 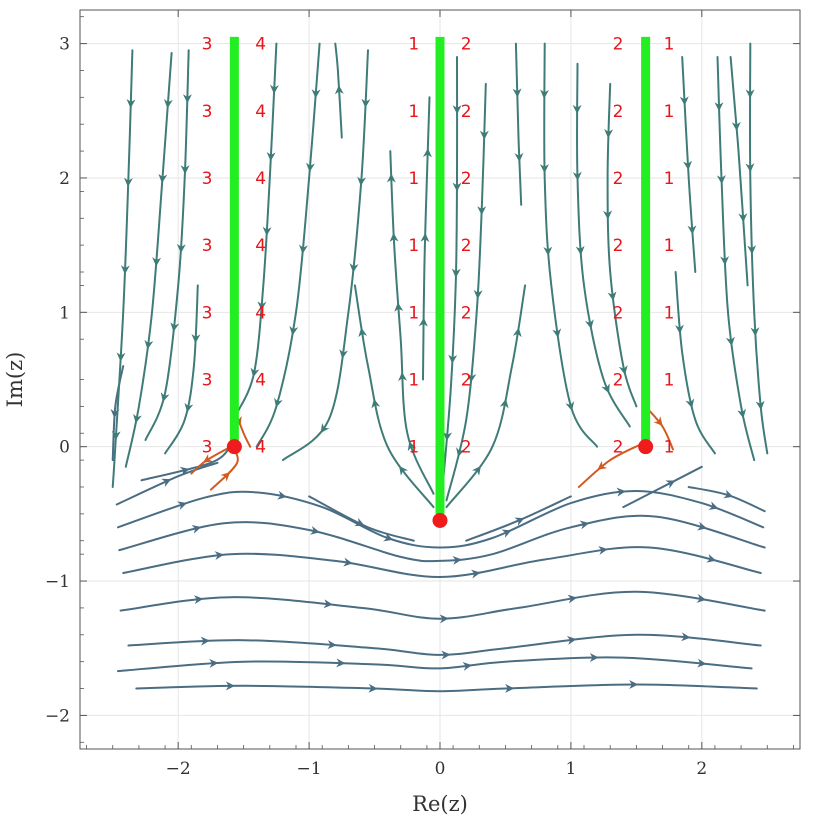 What do you see at coordinates (64, 179) in the screenshot?
I see `y-tick-label: 2` at bounding box center [64, 179].